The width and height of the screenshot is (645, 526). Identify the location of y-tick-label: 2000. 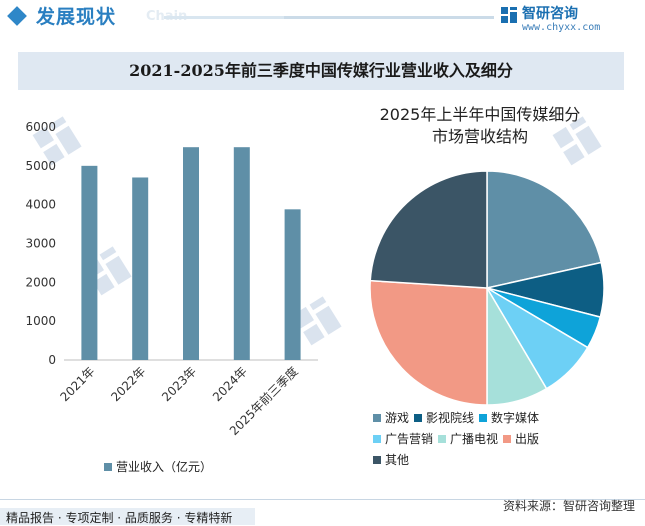
(40, 282).